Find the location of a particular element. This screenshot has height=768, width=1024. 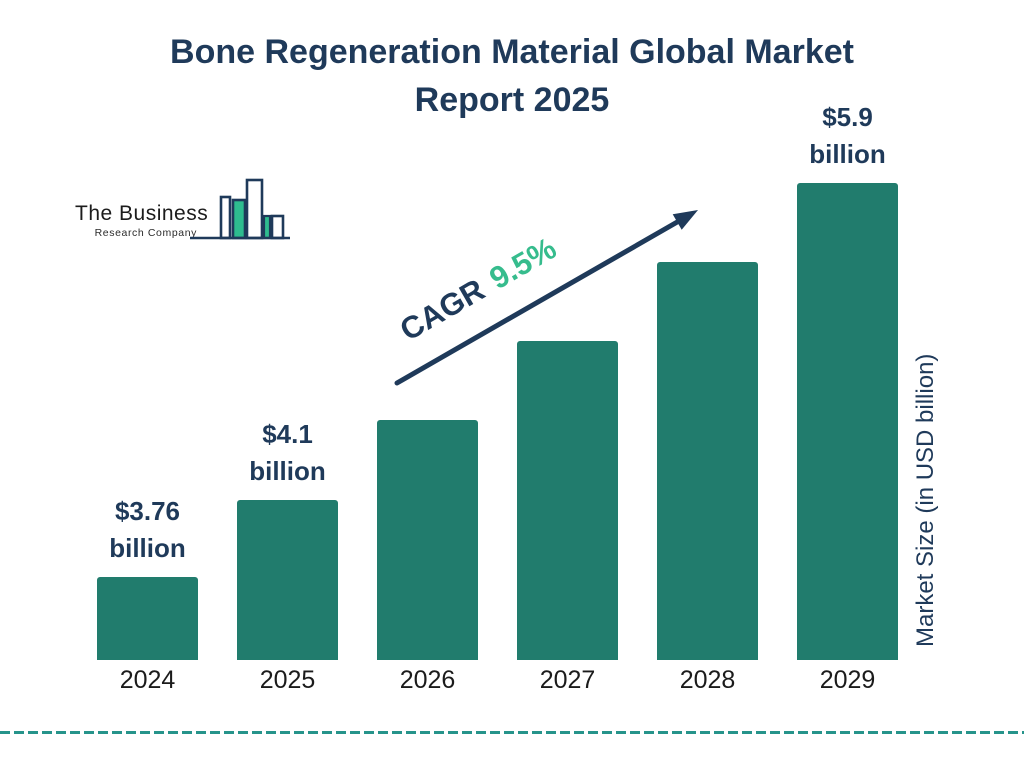

x-tick-2025: 2025 is located at coordinates (287, 680).